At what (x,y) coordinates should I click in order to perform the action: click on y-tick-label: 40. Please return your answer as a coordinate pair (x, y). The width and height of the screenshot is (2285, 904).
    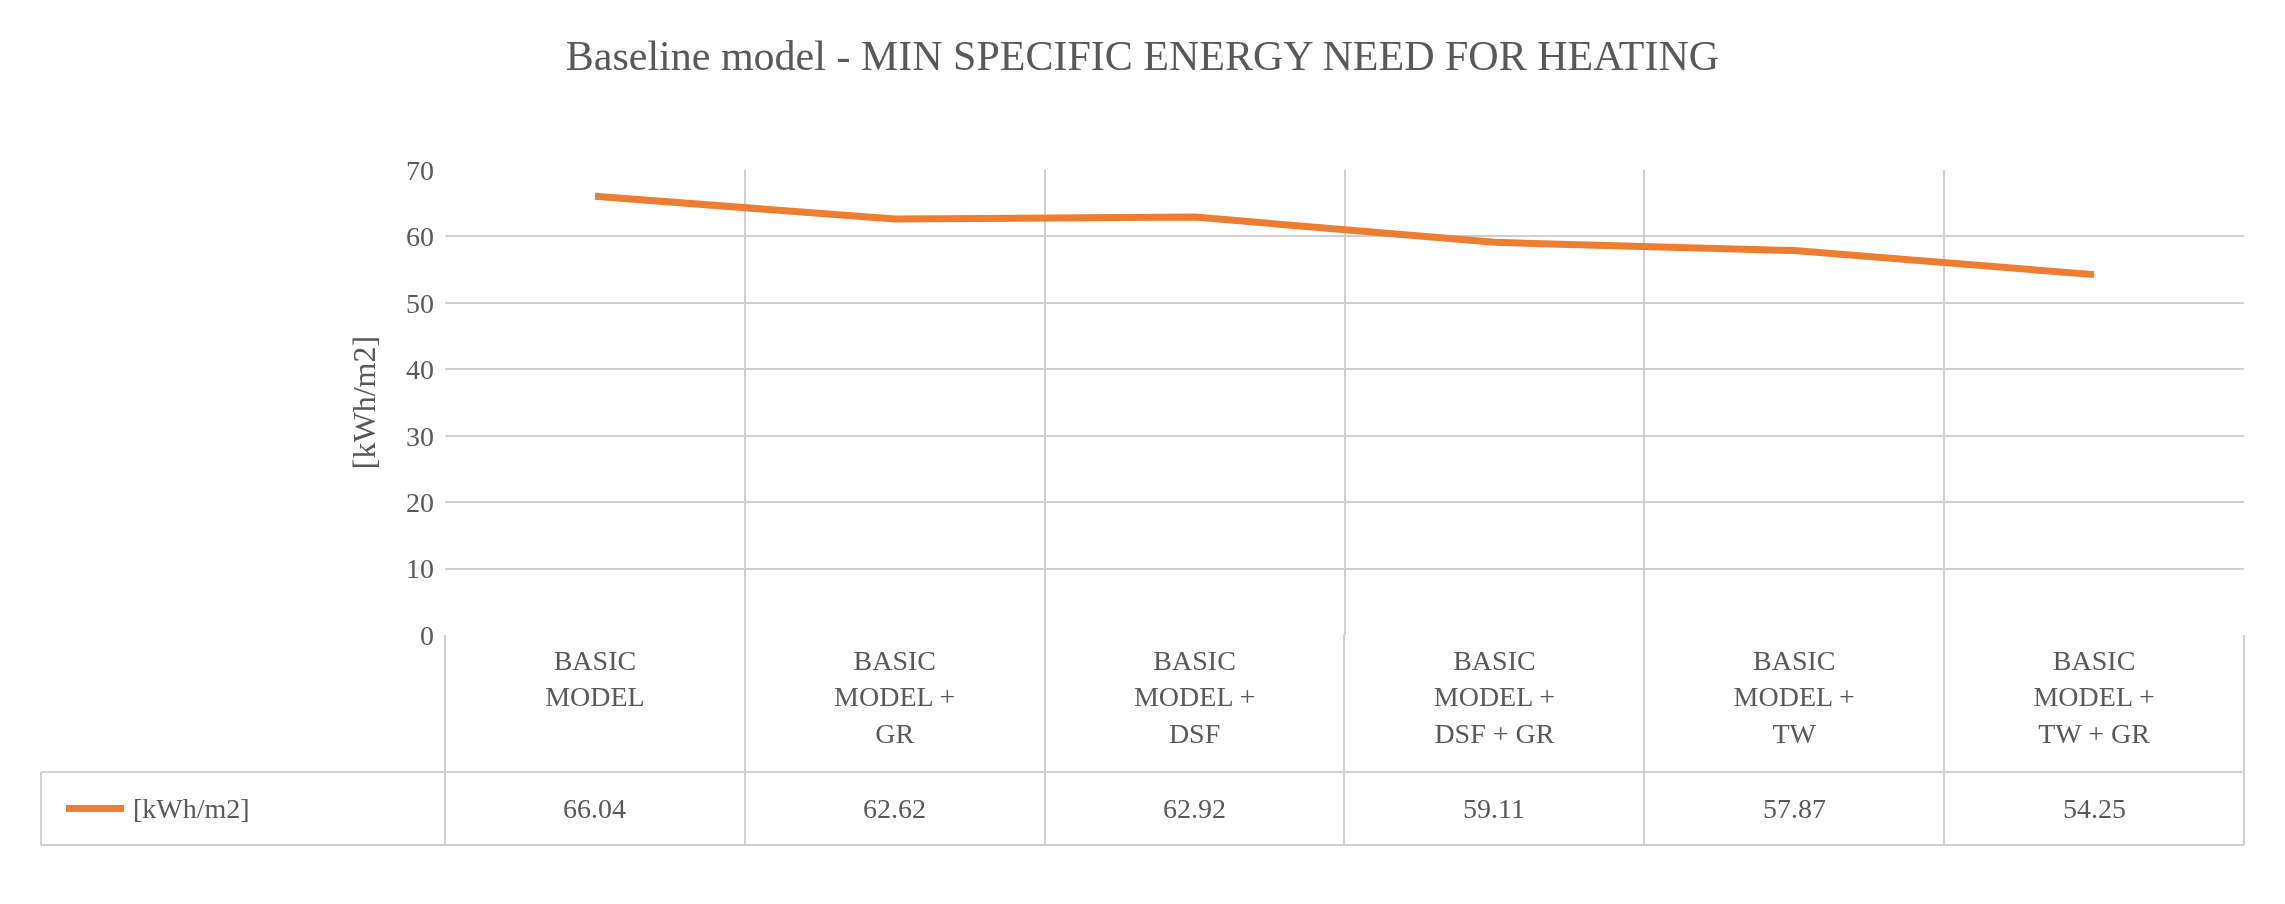
    Looking at the image, I should click on (420, 370).